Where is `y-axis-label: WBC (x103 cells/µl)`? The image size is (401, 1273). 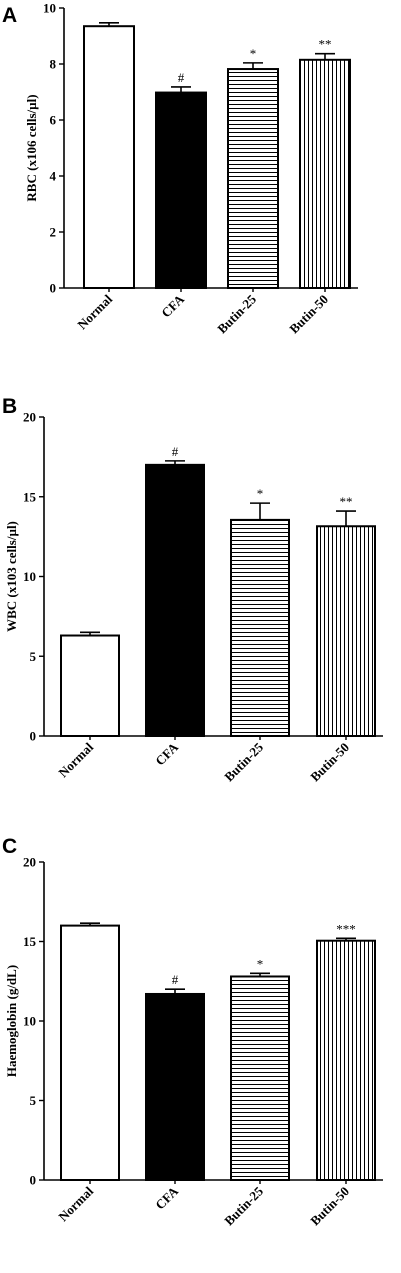
y-axis-label: WBC (x103 cells/µl) is located at coordinates (11, 576).